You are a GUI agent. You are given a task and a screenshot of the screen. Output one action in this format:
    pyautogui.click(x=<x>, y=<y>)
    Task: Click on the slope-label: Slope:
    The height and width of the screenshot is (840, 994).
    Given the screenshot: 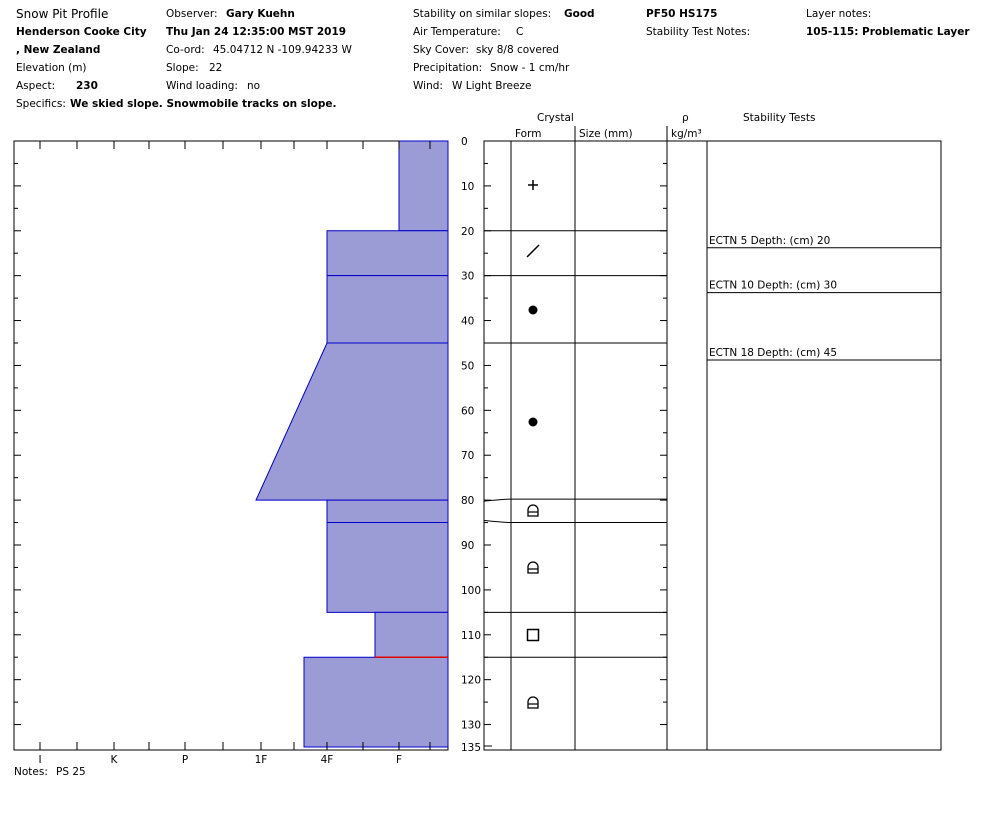 What is the action you would take?
    pyautogui.click(x=182, y=68)
    